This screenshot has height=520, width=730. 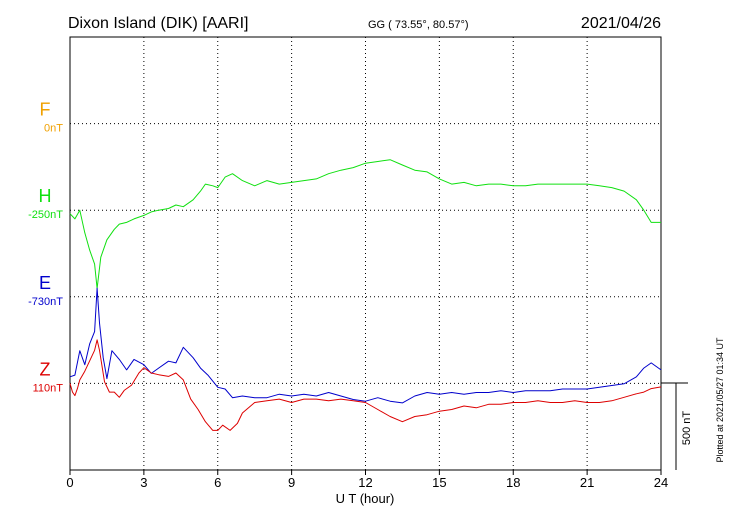 I want to click on scale-bar: 500 nT, so click(x=677, y=426).